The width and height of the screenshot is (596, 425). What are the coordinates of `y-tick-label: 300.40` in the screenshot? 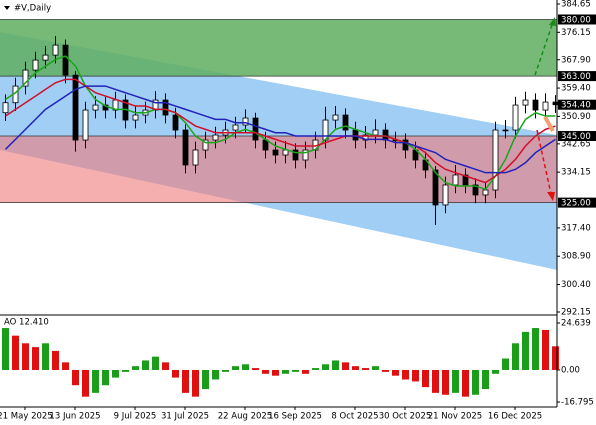 It's located at (576, 285).